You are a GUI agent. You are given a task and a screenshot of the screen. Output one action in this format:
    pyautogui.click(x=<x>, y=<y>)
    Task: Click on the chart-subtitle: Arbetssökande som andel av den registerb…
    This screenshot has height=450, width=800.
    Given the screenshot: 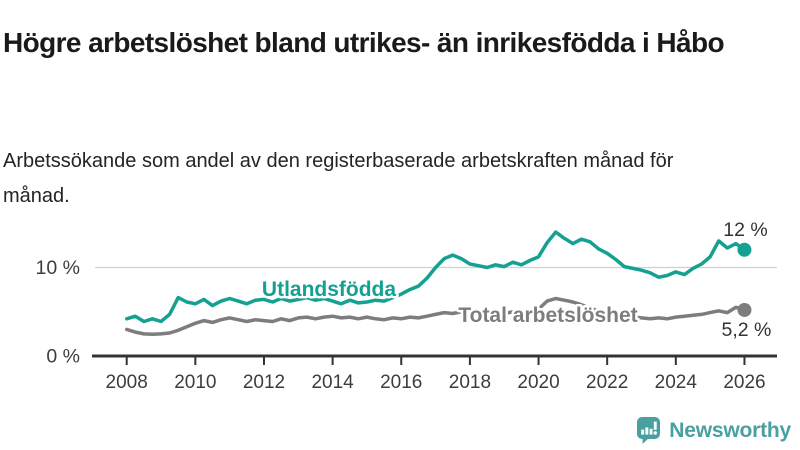 What is the action you would take?
    pyautogui.click(x=338, y=178)
    